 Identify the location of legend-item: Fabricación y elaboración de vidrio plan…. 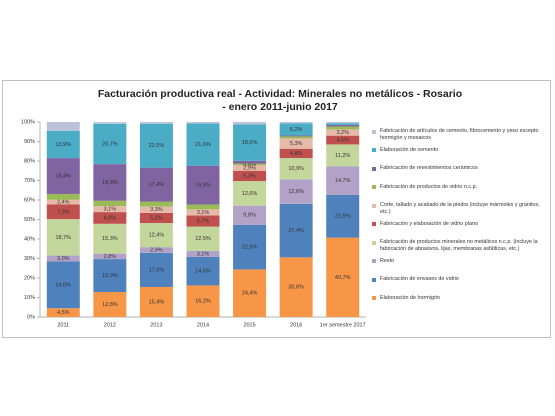
(461, 230).